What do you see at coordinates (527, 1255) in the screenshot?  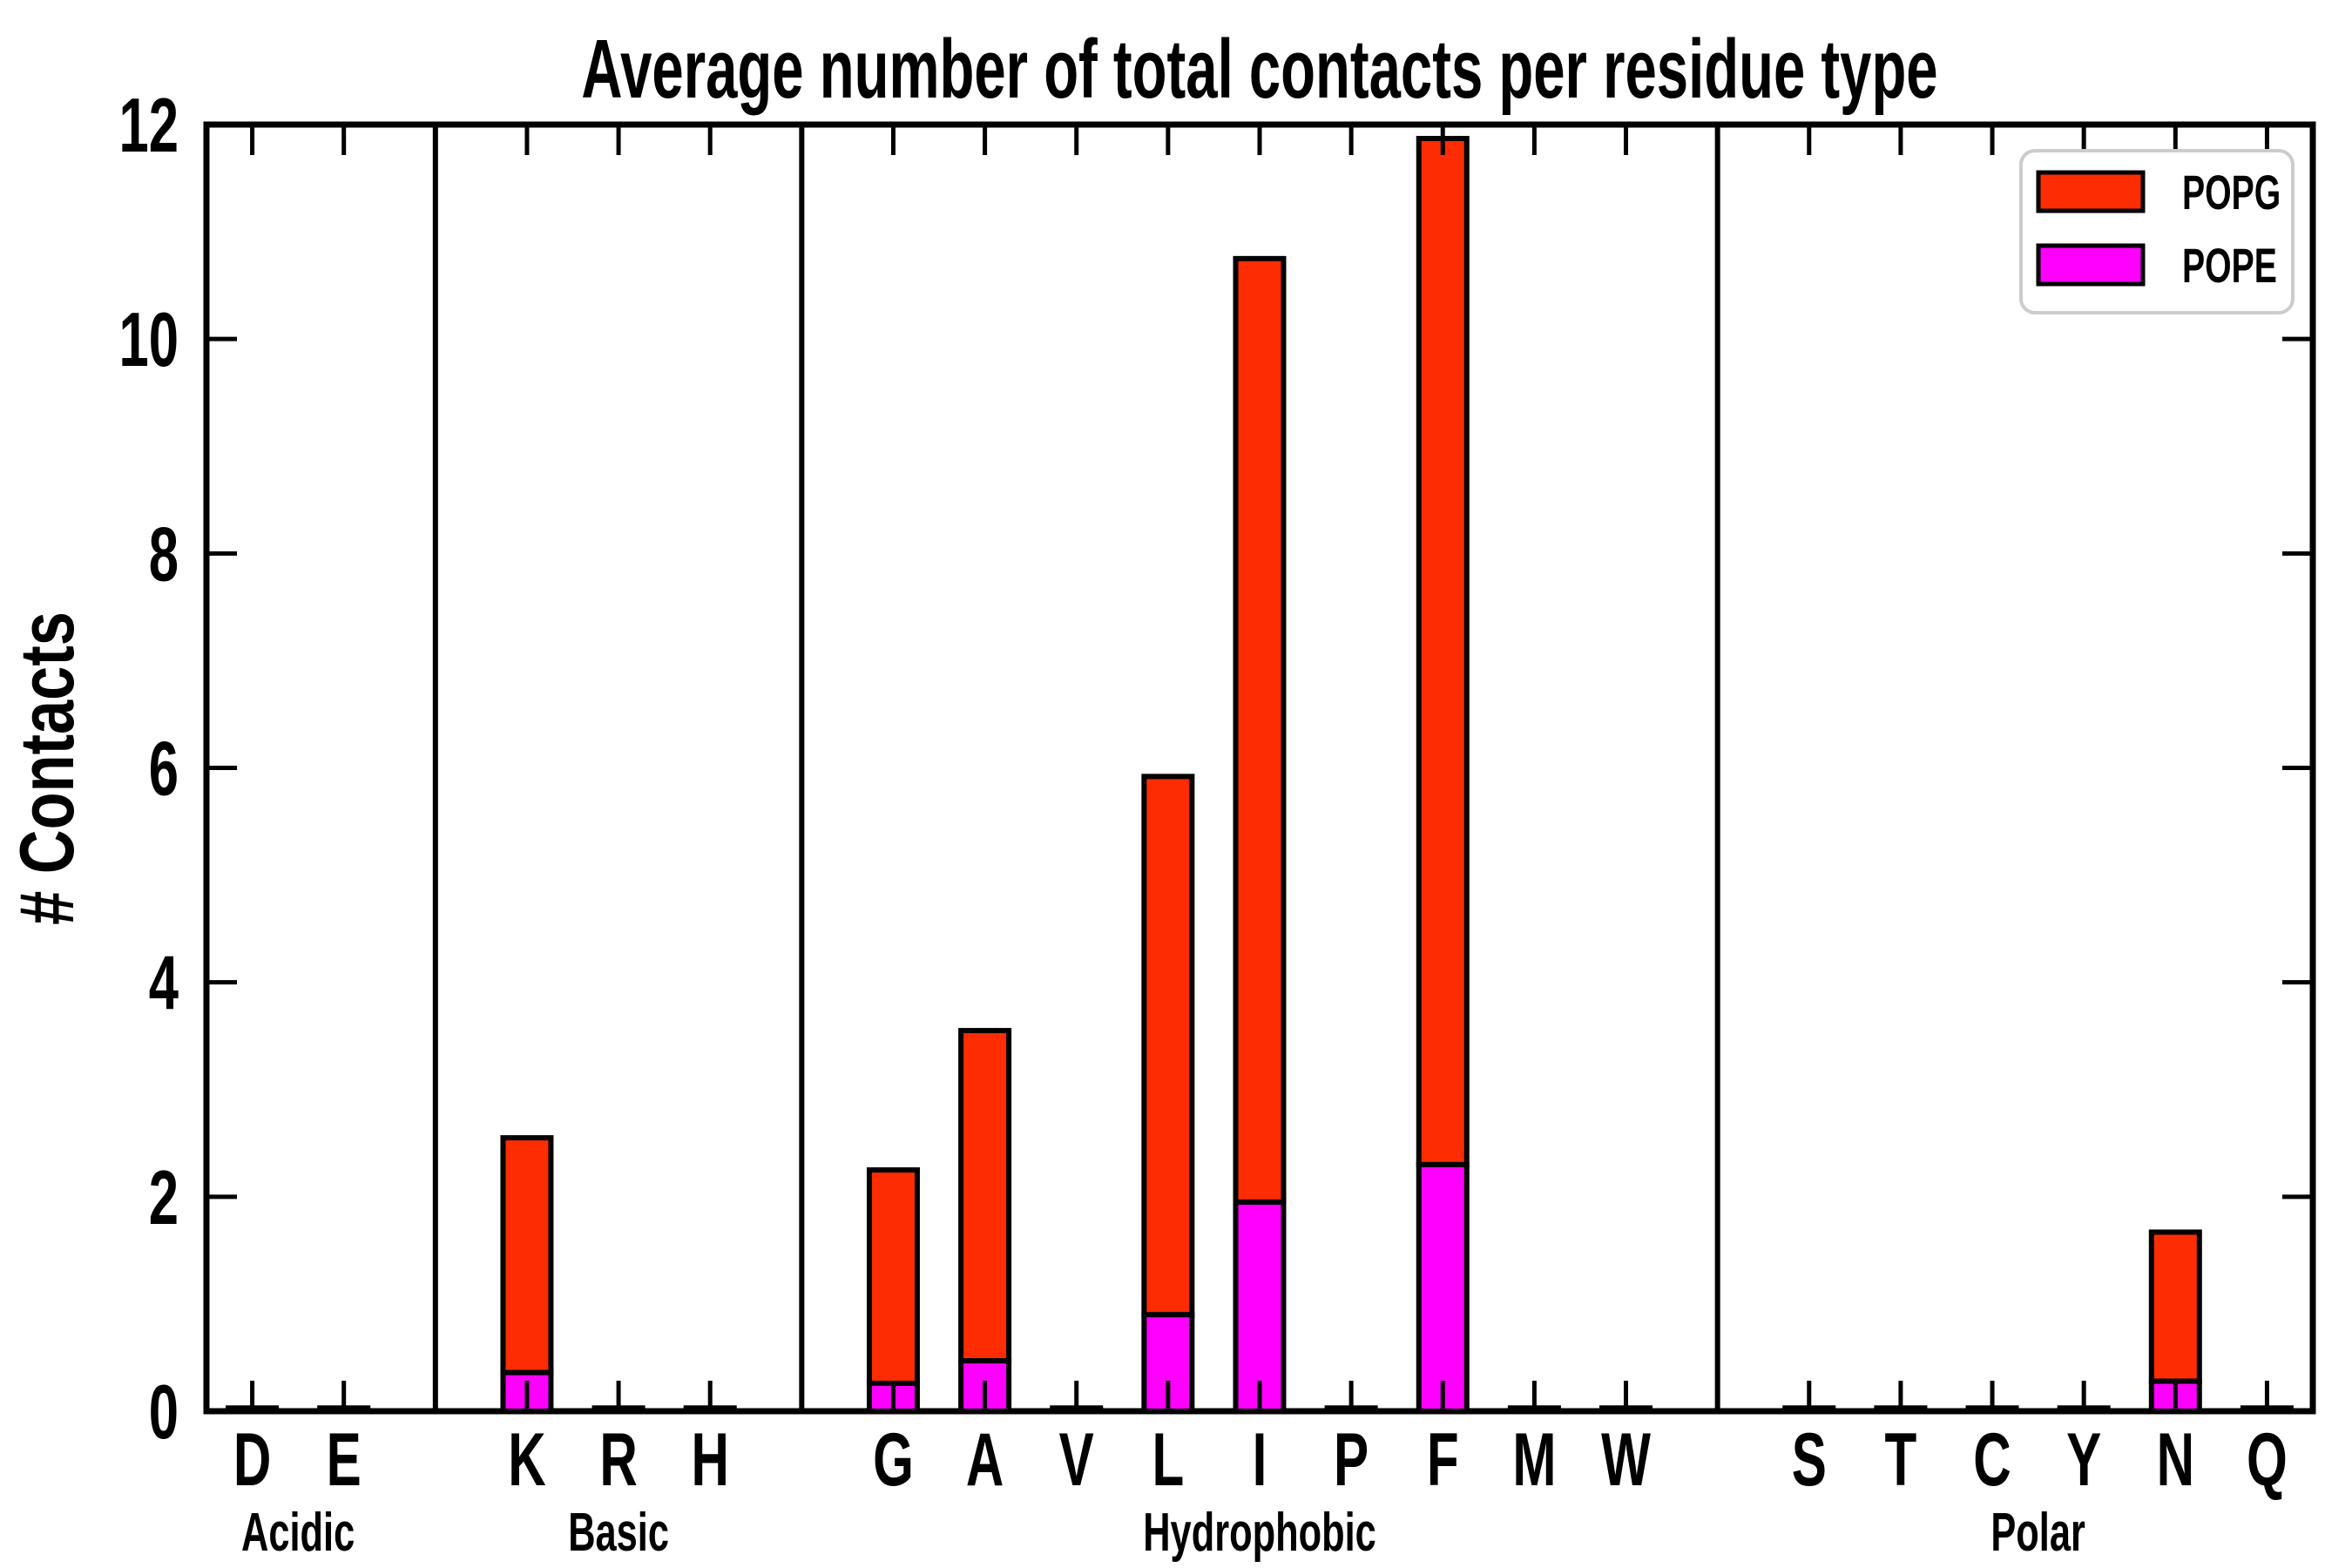 I see `bar-popg-K` at bounding box center [527, 1255].